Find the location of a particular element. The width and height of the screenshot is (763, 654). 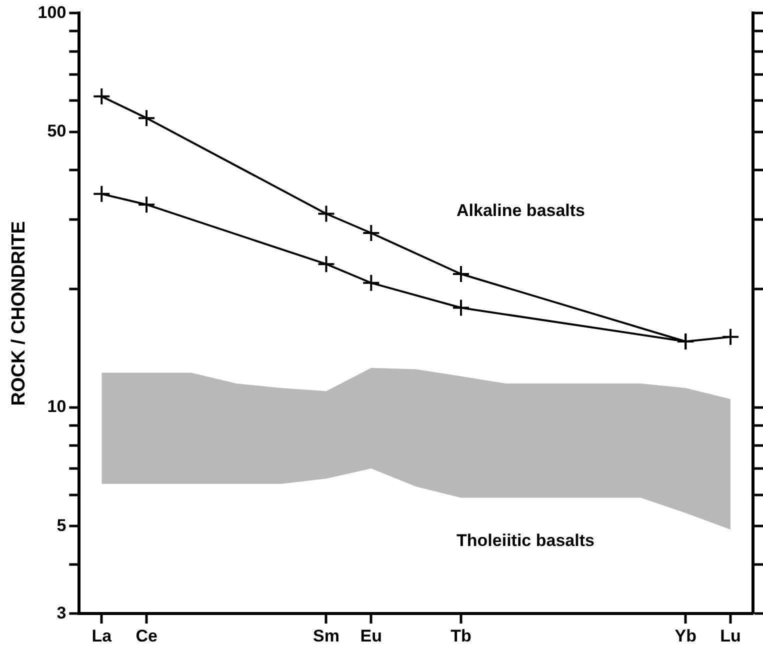

x-tick-label: Yb is located at coordinates (685, 636).